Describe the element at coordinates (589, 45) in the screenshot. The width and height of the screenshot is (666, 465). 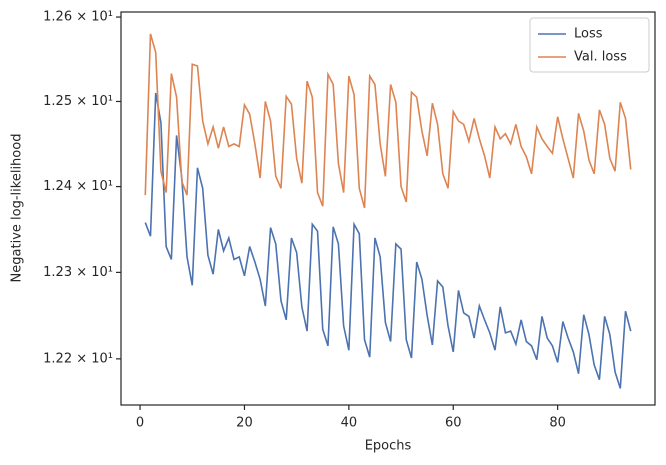
I see `legend-box` at that location.